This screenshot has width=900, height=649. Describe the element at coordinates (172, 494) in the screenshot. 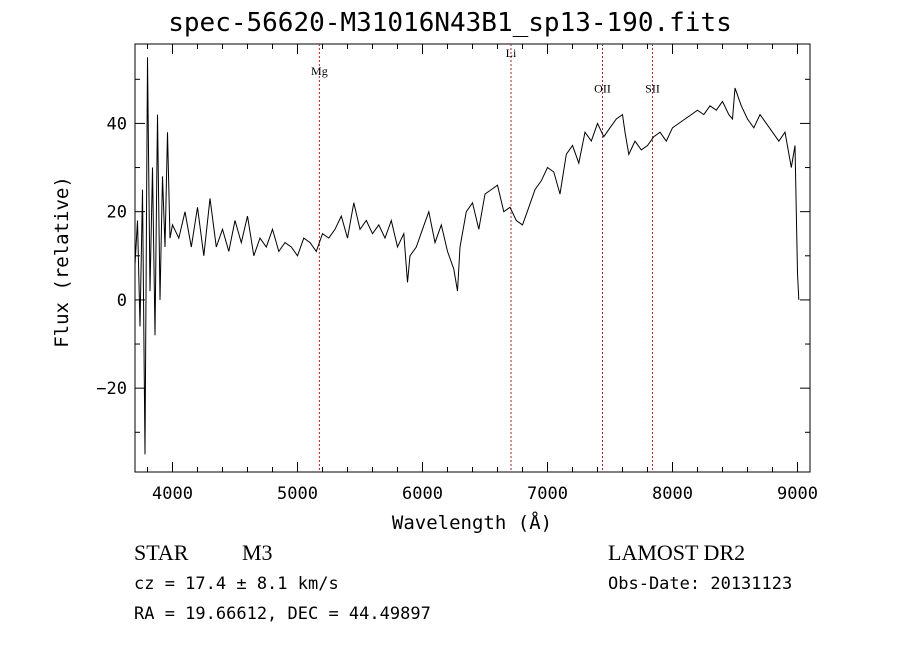

I see `x-tick-label: 4000` at that location.